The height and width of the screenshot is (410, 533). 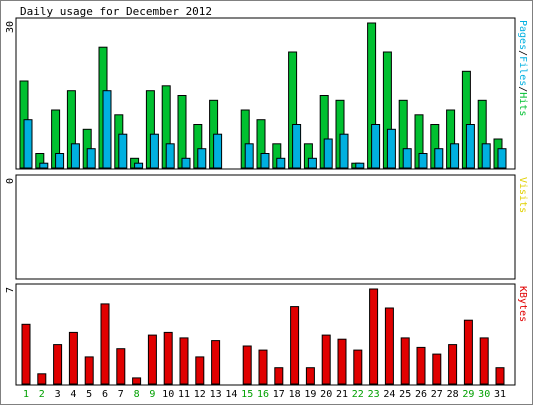 What do you see at coordinates (42, 394) in the screenshot?
I see `day-label-2: 2` at bounding box center [42, 394].